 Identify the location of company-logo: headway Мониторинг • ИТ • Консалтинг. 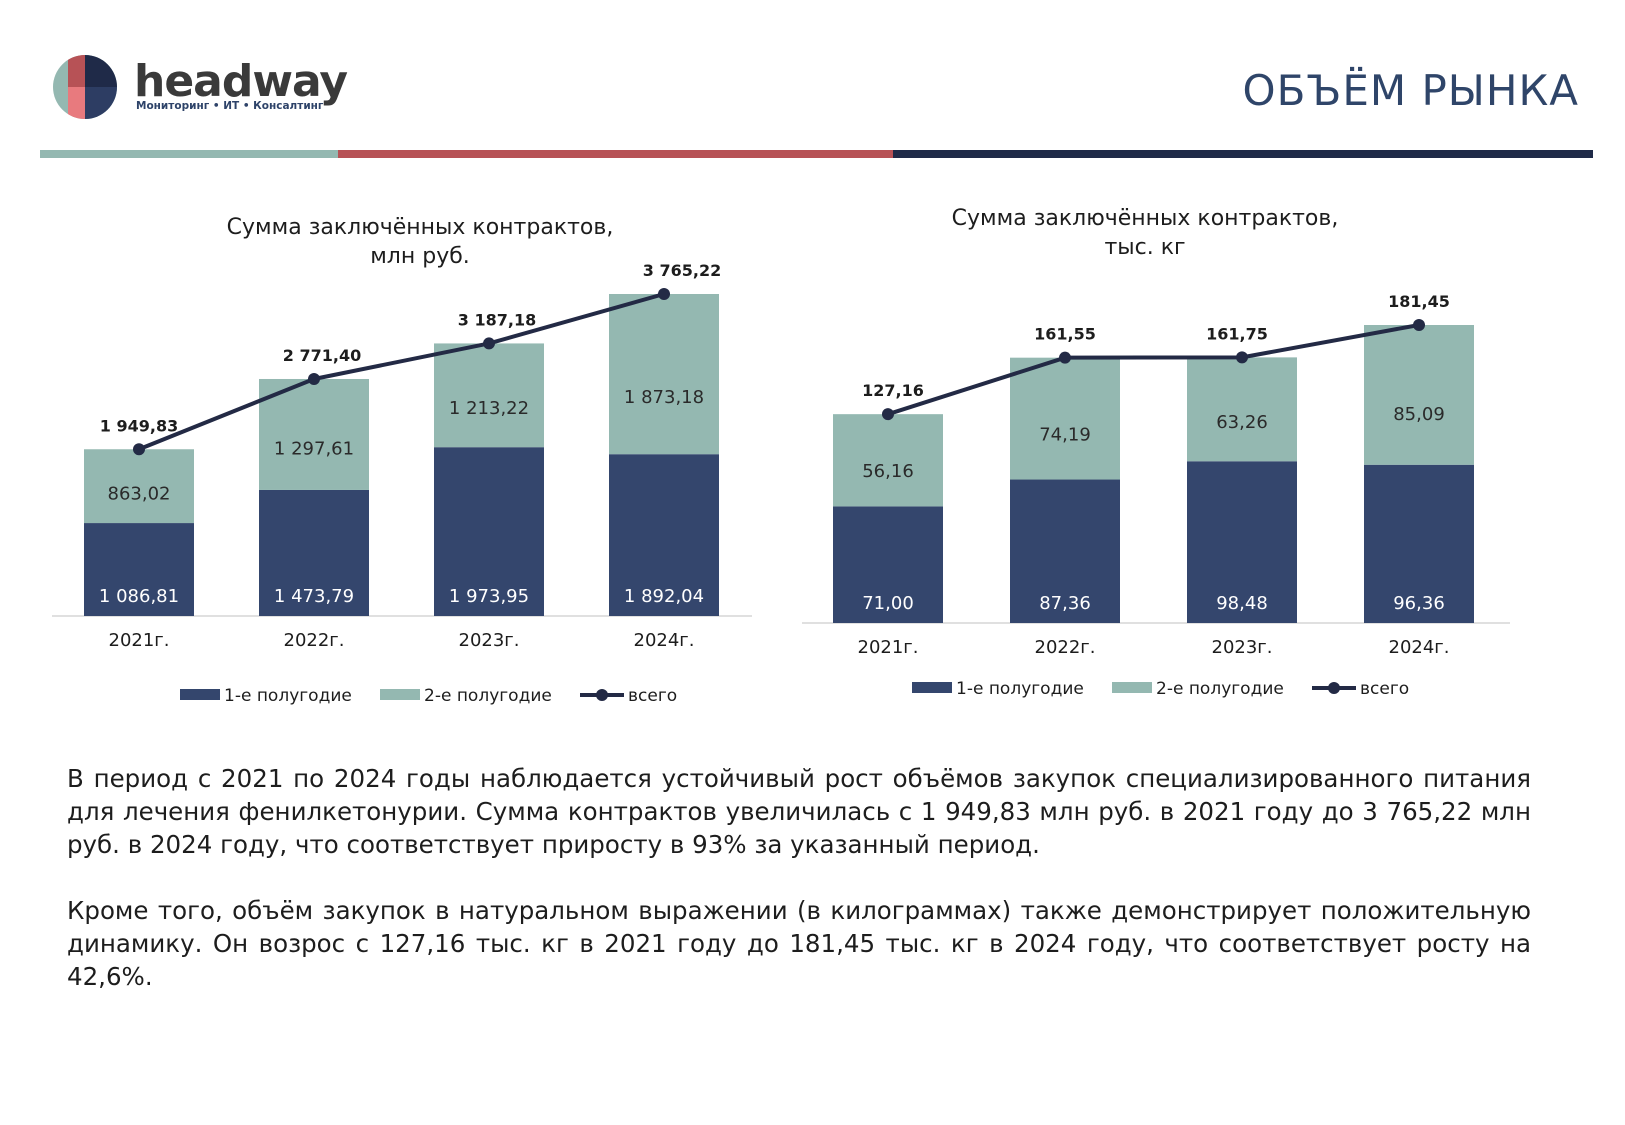
(200, 89).